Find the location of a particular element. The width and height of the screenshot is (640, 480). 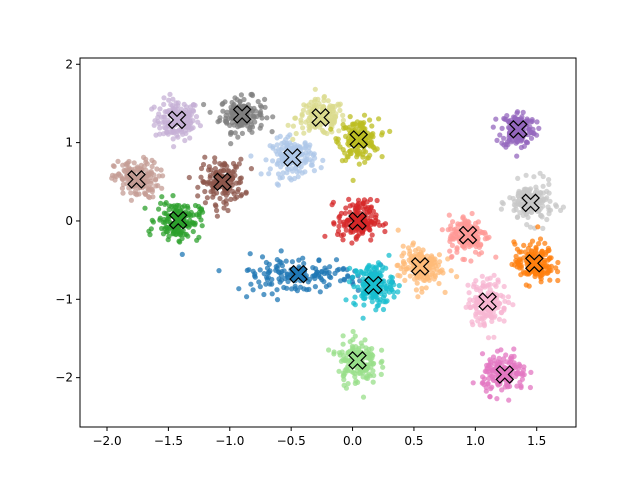

cluster-11-centroid-marker is located at coordinates (468, 235).